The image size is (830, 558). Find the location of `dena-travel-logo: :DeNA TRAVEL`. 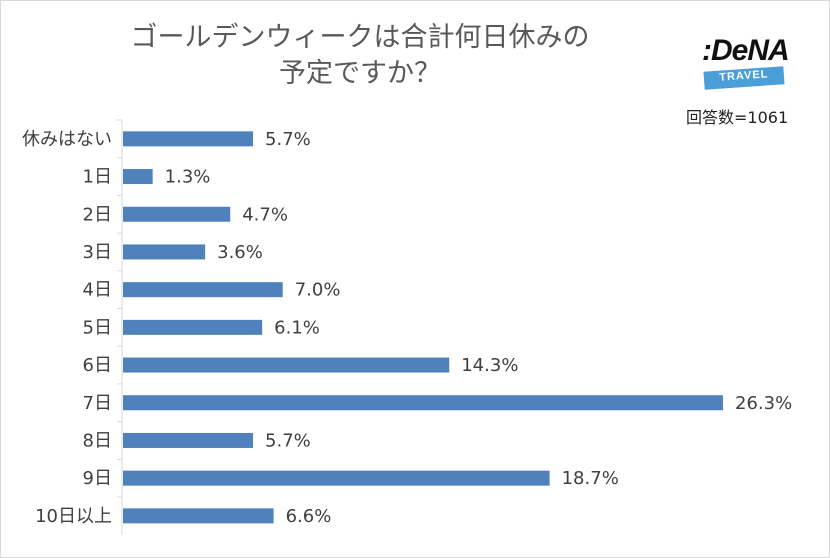

dena-travel-logo: :DeNA TRAVEL is located at coordinates (746, 64).